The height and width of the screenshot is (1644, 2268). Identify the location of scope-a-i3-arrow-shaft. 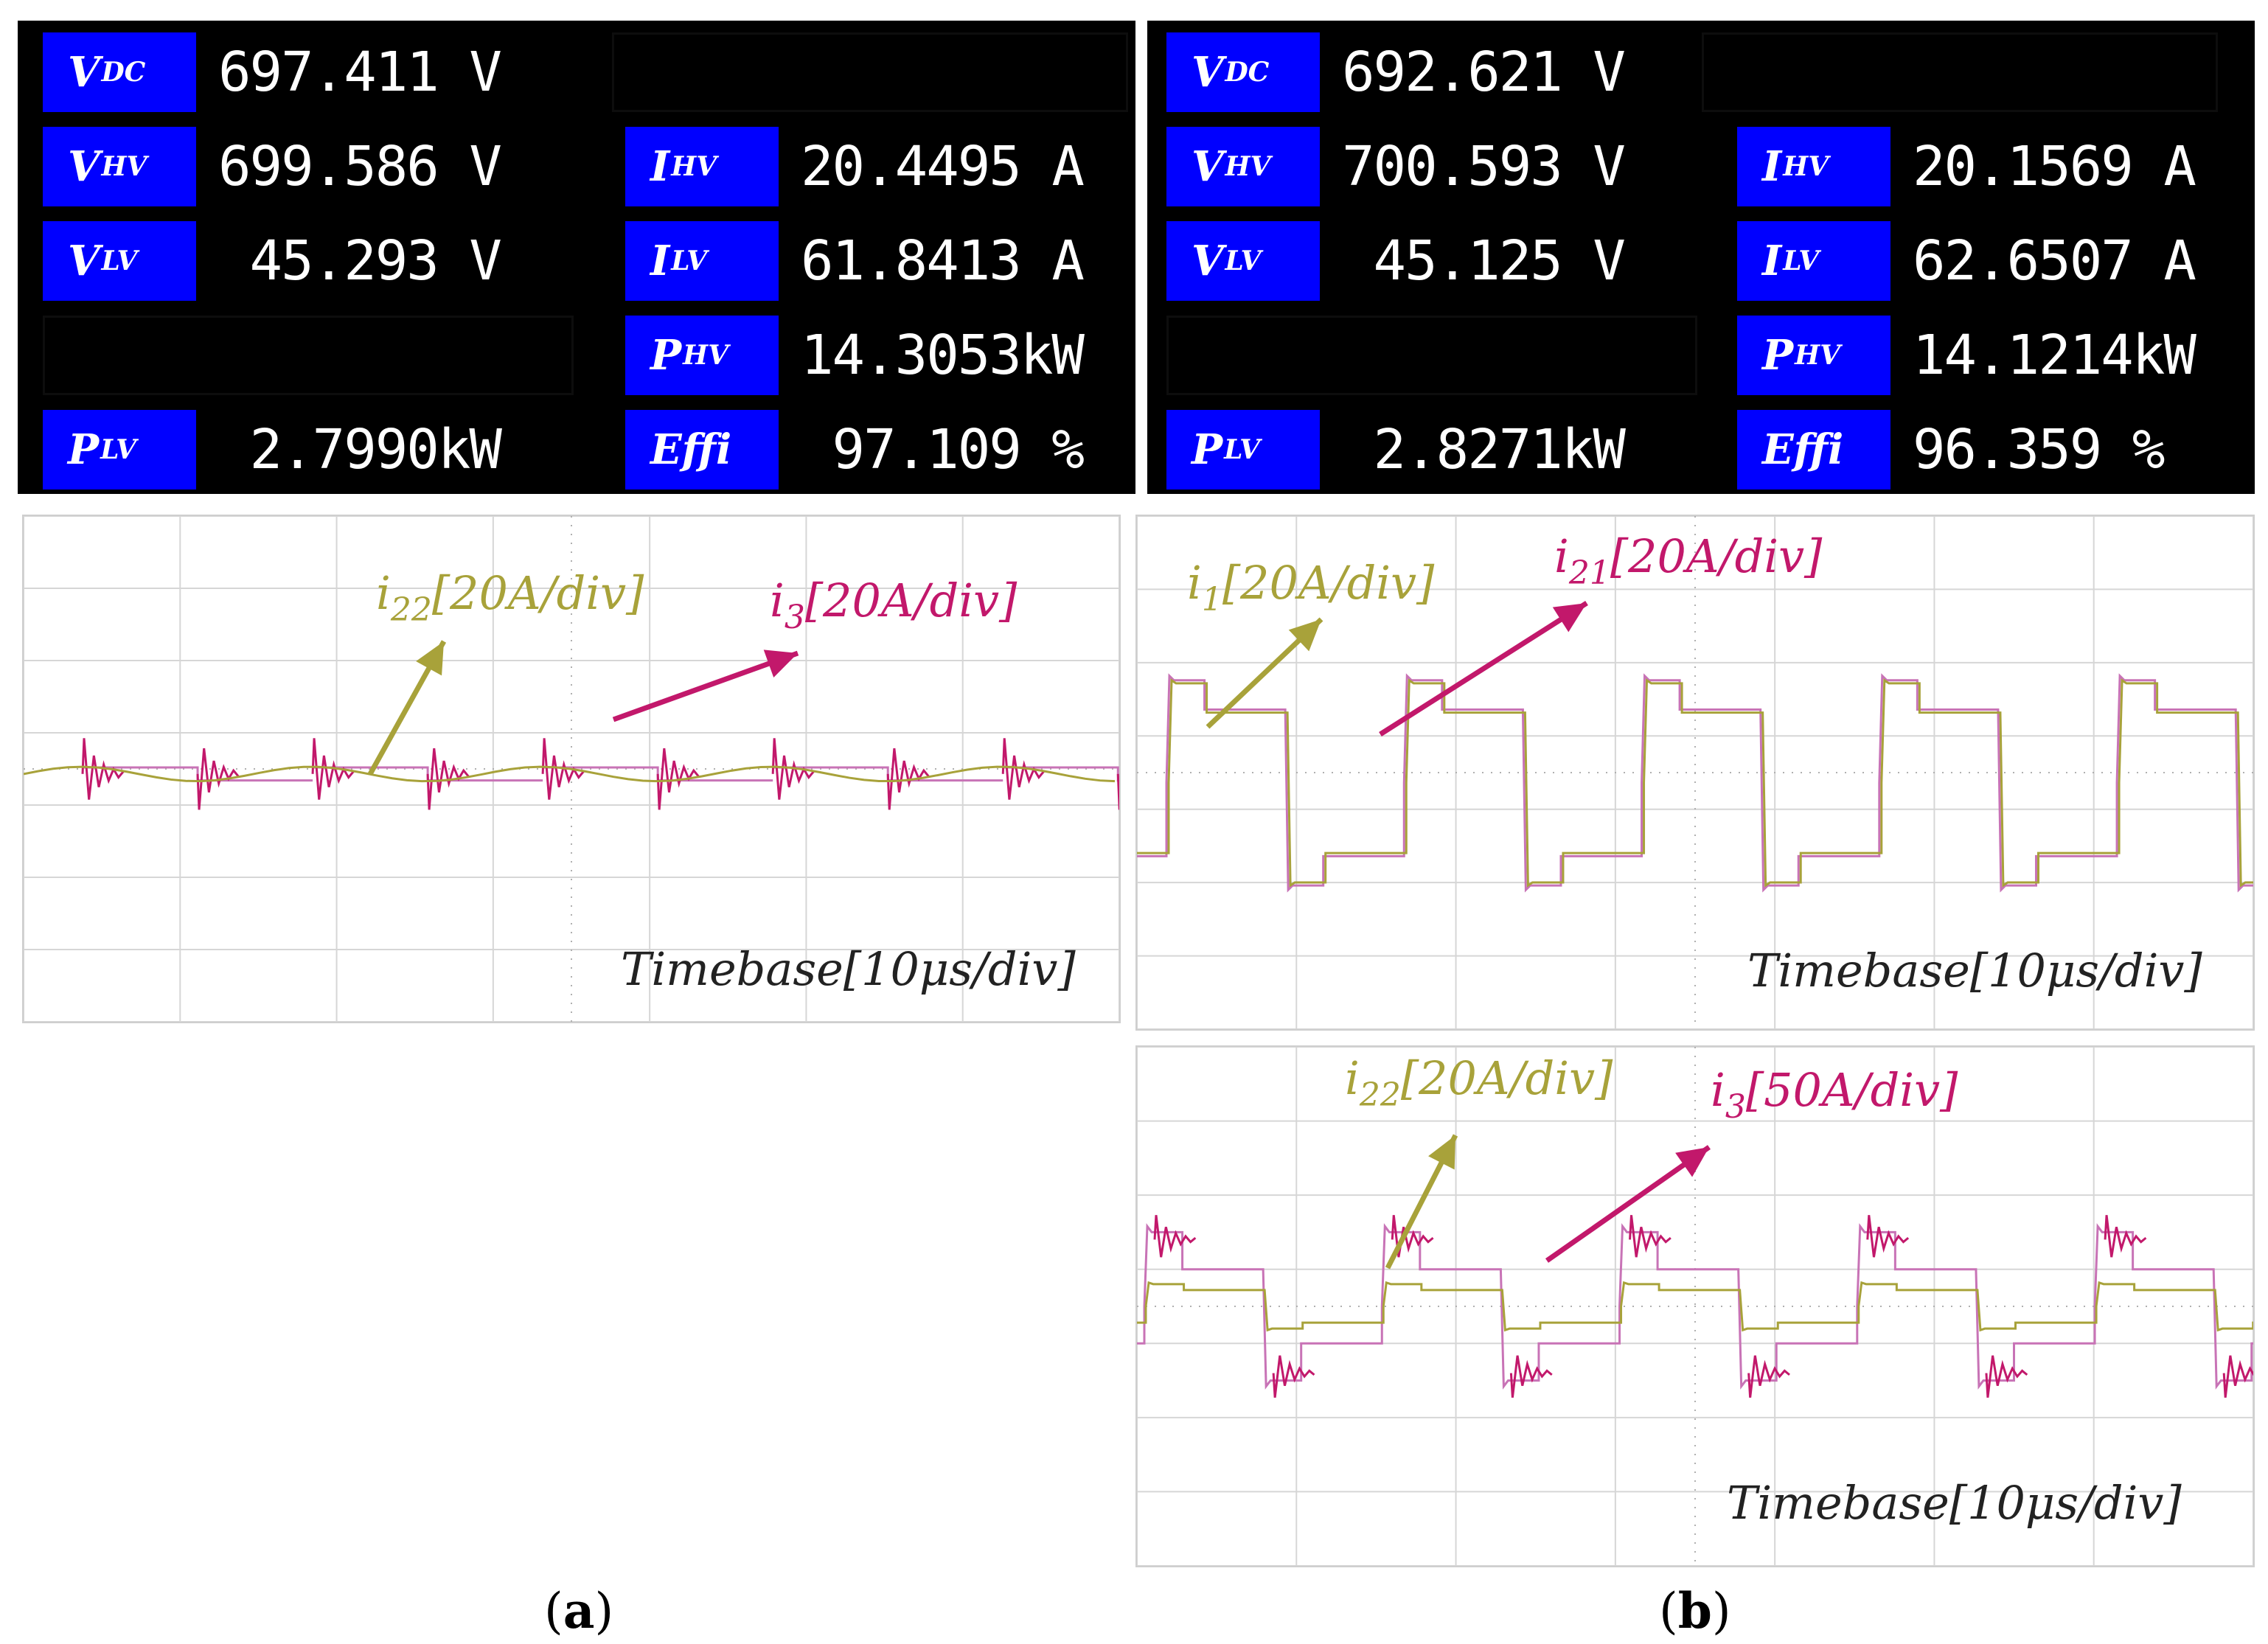
(706, 686).